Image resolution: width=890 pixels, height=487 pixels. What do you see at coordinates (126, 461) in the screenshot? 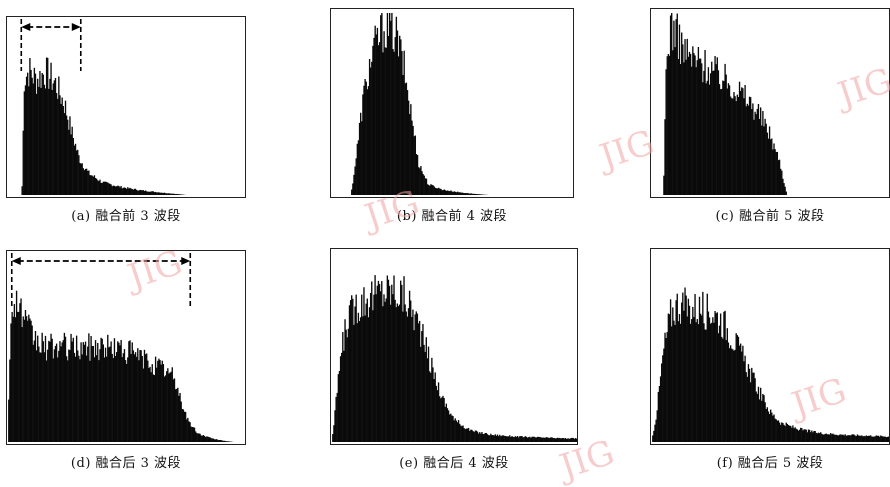
I see `caption-d: (d) 融合后 3 波段` at bounding box center [126, 461].